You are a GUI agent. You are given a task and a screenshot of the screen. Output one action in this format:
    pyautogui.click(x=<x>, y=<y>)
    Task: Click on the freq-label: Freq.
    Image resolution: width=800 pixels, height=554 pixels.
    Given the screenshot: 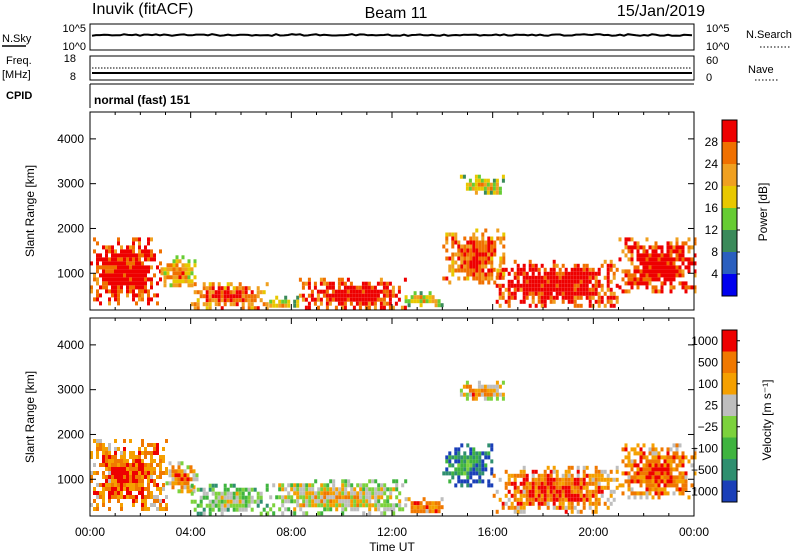 What is the action you would take?
    pyautogui.click(x=19, y=61)
    